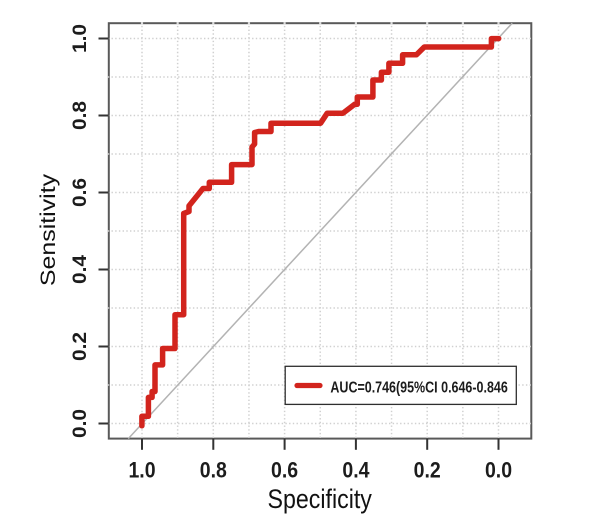 The height and width of the screenshot is (531, 600). What do you see at coordinates (419, 388) in the screenshot?
I see `svg-text: AUC=0.746(95%CI 0.646-0.846` at bounding box center [419, 388].